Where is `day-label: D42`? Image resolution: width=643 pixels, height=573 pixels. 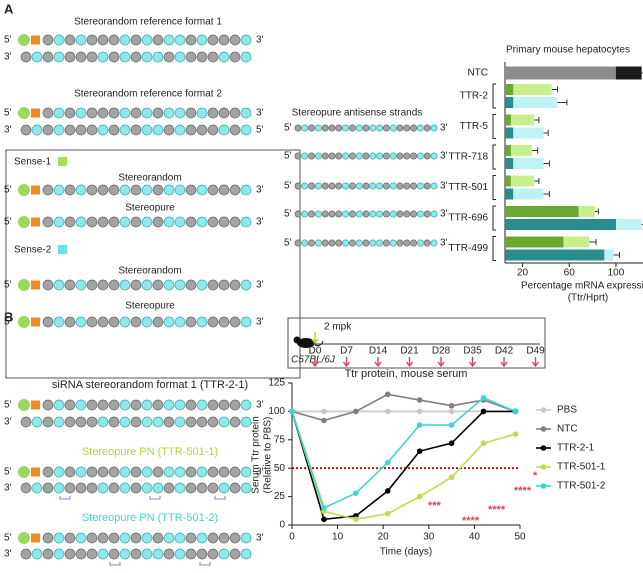 day-label: D42 is located at coordinates (504, 351).